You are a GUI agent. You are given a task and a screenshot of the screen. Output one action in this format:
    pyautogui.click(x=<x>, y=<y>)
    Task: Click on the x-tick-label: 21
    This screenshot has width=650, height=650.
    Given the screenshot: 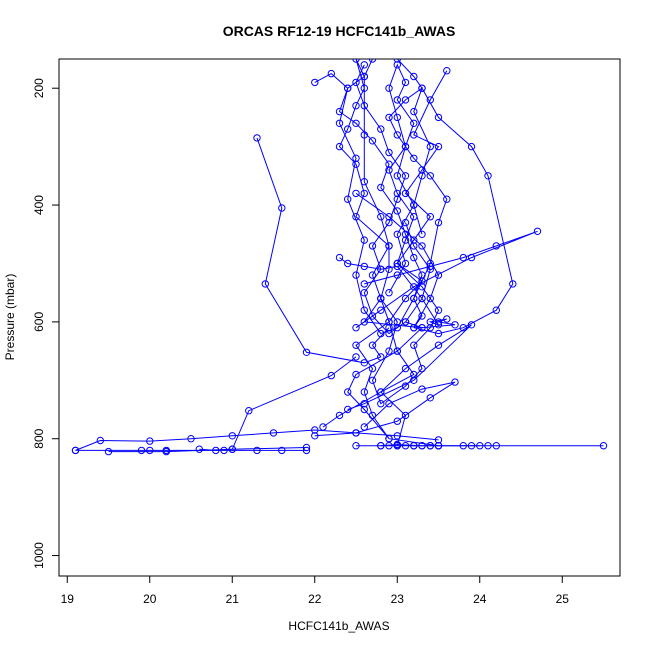 What is the action you would take?
    pyautogui.click(x=233, y=599)
    